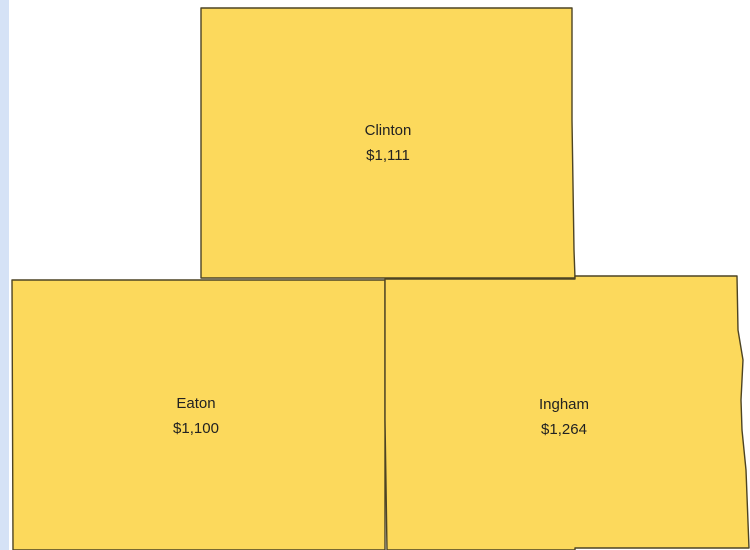 This screenshot has width=750, height=550. Describe the element at coordinates (4, 275) in the screenshot. I see `side-strip` at that location.